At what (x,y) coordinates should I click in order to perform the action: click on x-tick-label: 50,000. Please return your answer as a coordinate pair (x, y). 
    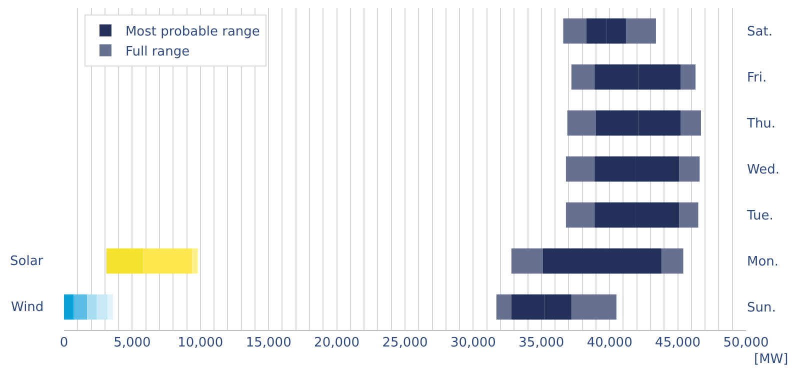
    Looking at the image, I should click on (746, 343).